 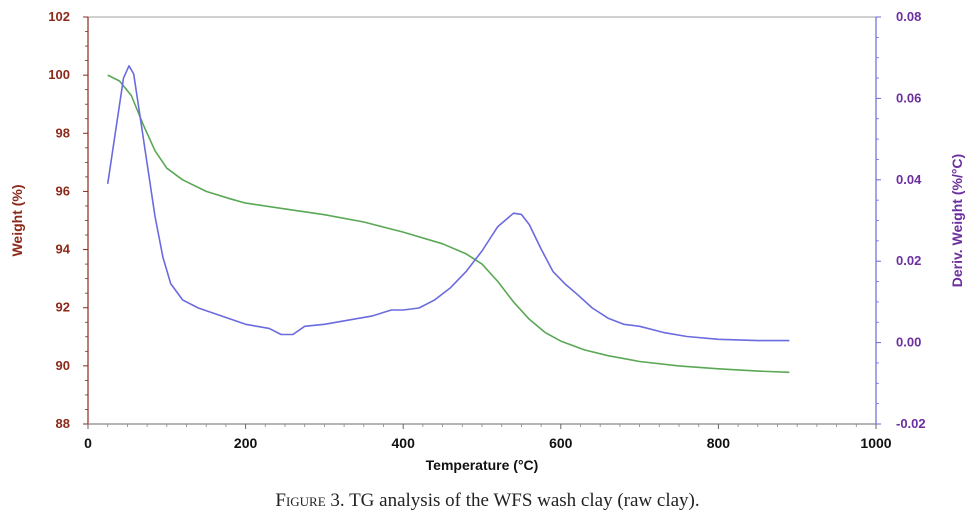 I want to click on x-tick-label: 1000, so click(x=875, y=443).